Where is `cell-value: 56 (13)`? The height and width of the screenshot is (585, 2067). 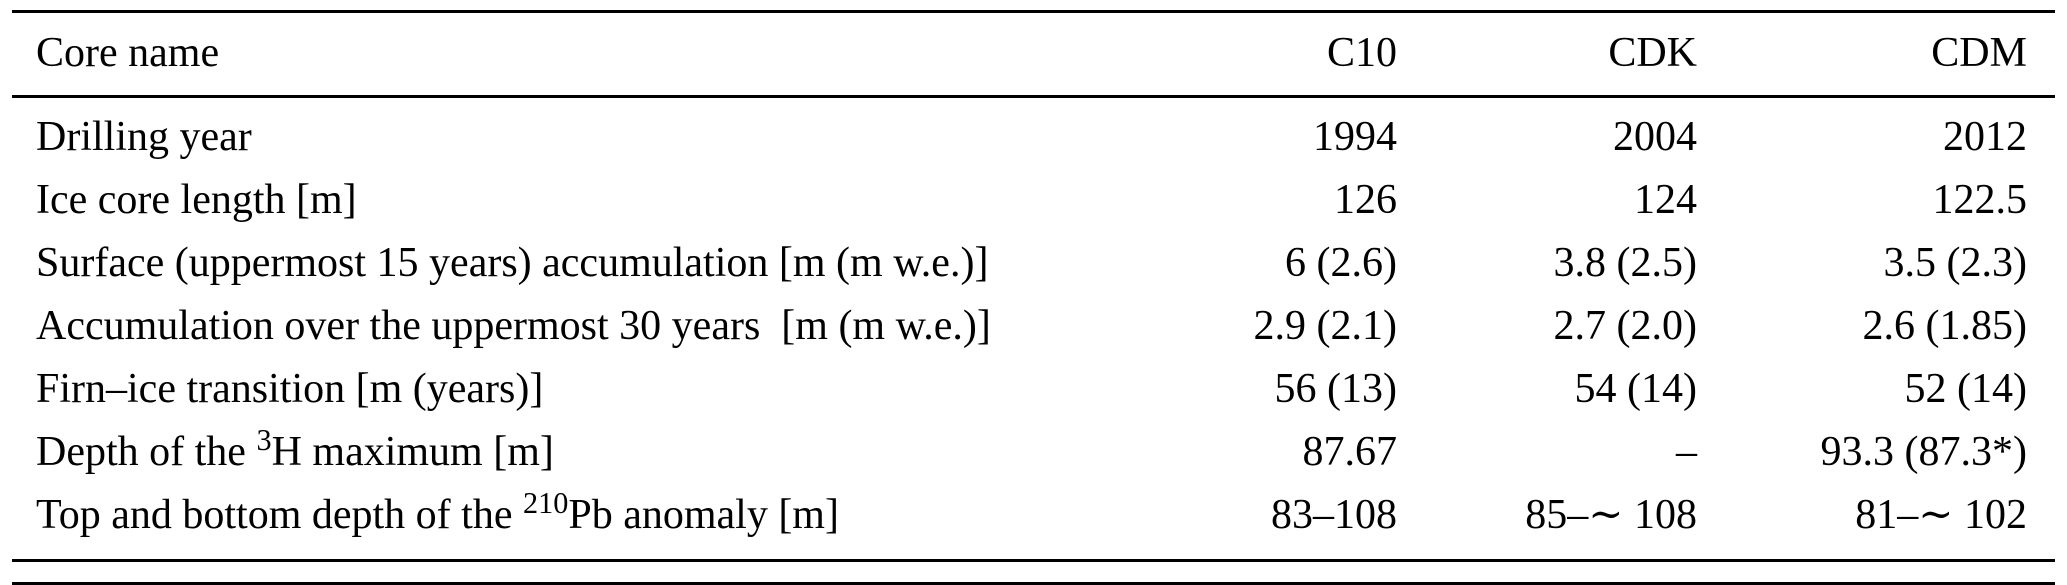 cell-value: 56 (13) is located at coordinates (1335, 389).